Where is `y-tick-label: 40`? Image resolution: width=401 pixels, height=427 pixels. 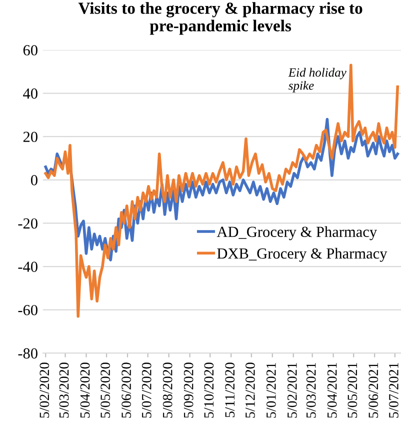 y-tick-label: 40 is located at coordinates (30, 93).